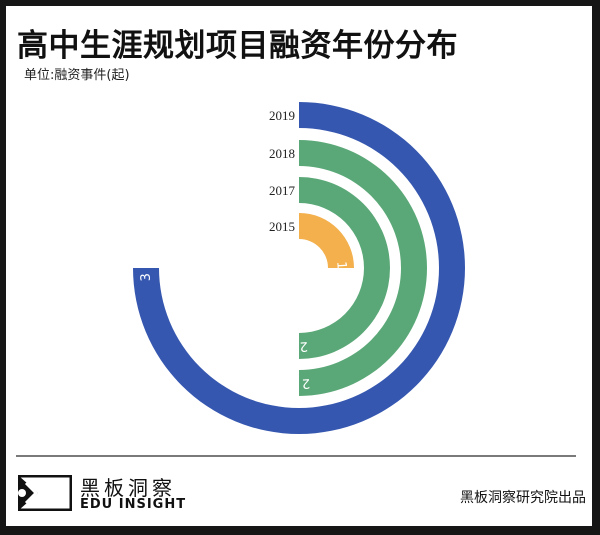 The width and height of the screenshot is (600, 535). What do you see at coordinates (45, 493) in the screenshot?
I see `edu-insight-logo-icon` at bounding box center [45, 493].